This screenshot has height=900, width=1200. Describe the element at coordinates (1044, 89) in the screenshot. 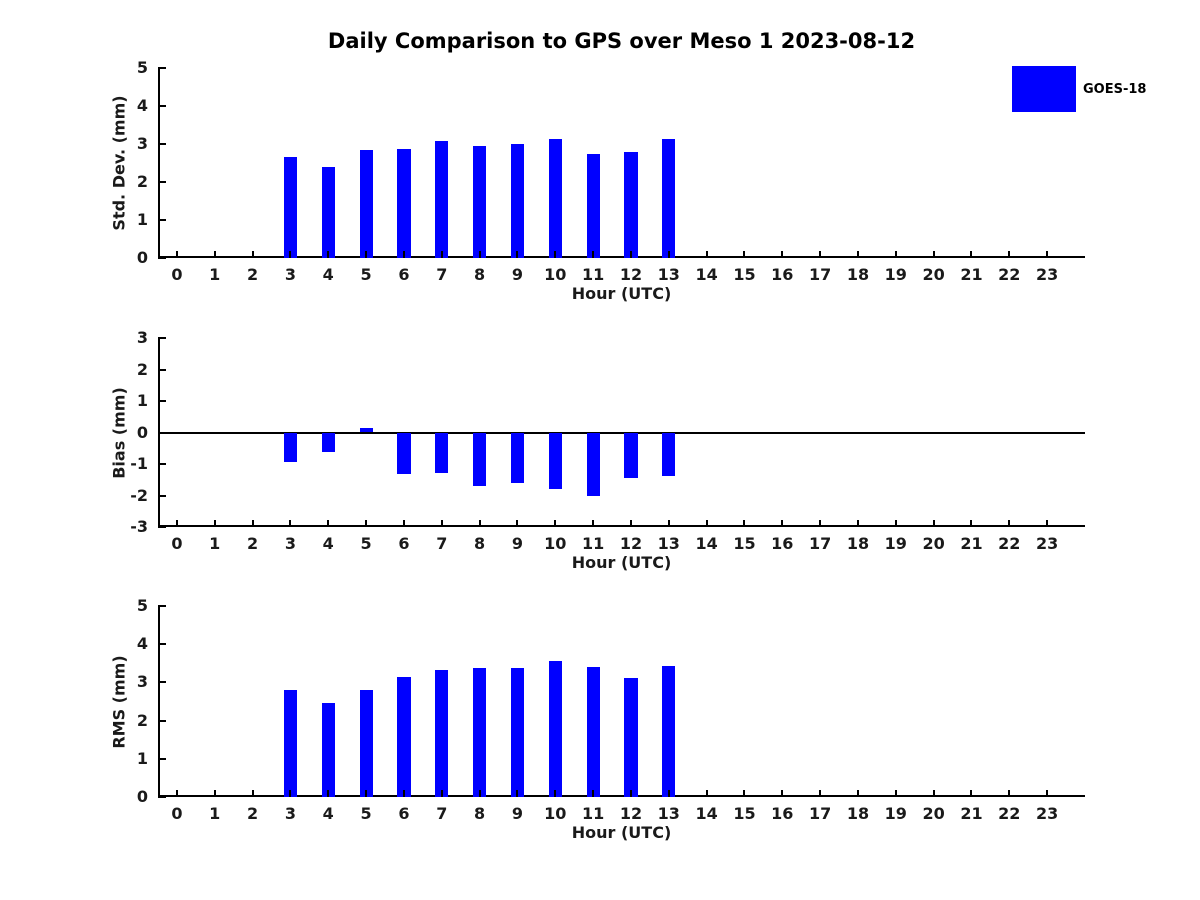

I see `legend-swatch-goes18` at that location.